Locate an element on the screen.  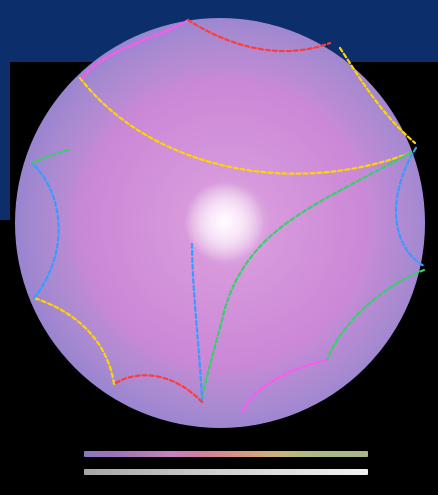
gray-scale-bar is located at coordinates (226, 472).